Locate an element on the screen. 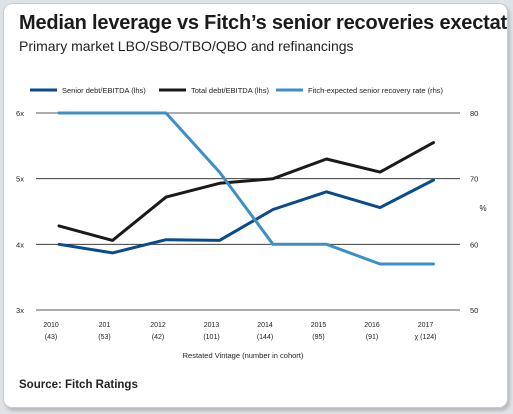 The height and width of the screenshot is (414, 513). legend-label: Total debt/EBITDA (lhs) is located at coordinates (230, 90).